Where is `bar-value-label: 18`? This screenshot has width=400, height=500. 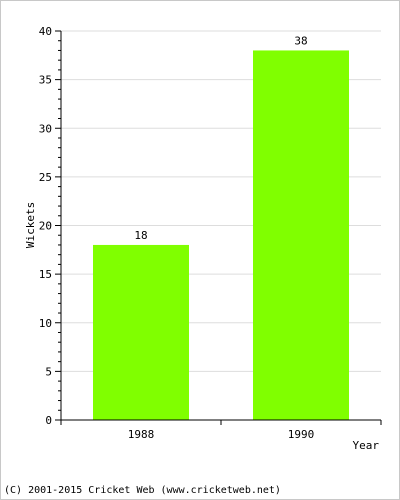 bar-value-label: 18 is located at coordinates (140, 235).